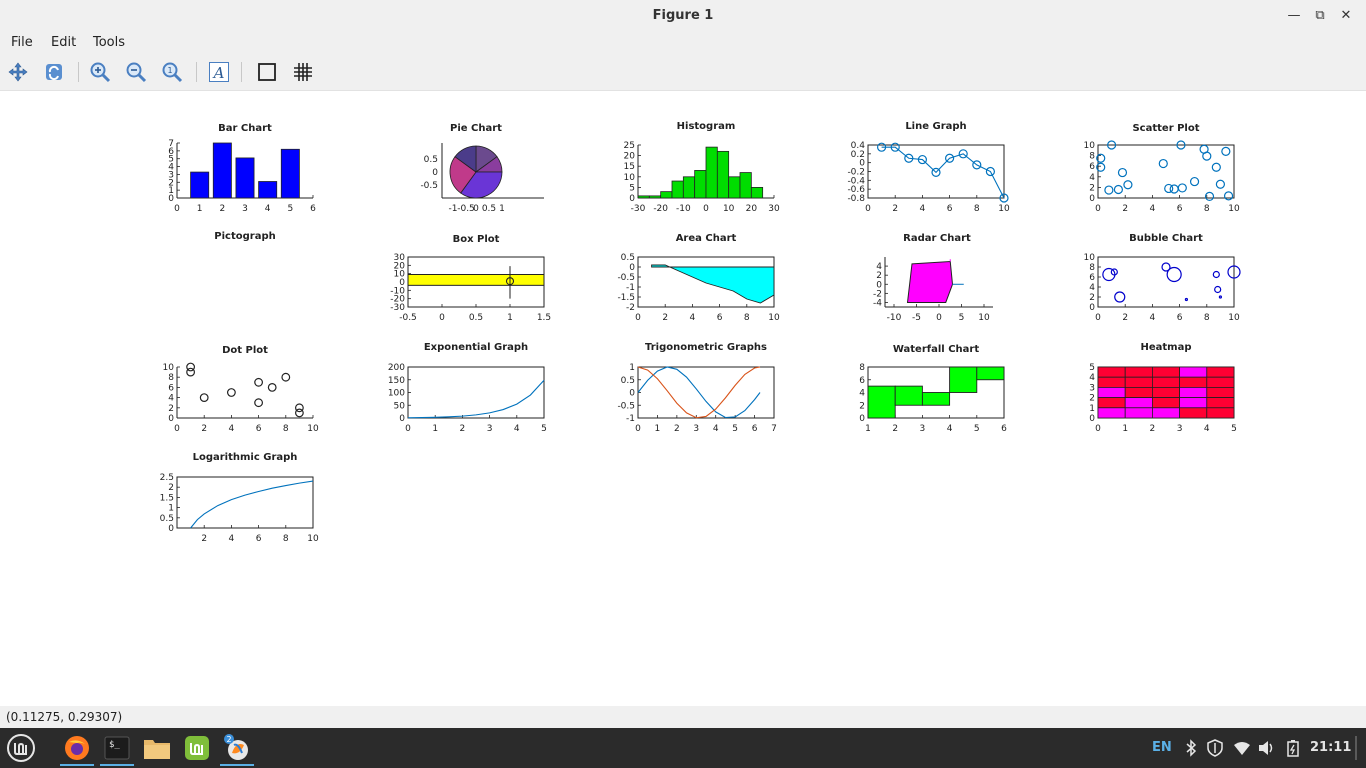  I want to click on mint-menu-icon, so click(21, 748).